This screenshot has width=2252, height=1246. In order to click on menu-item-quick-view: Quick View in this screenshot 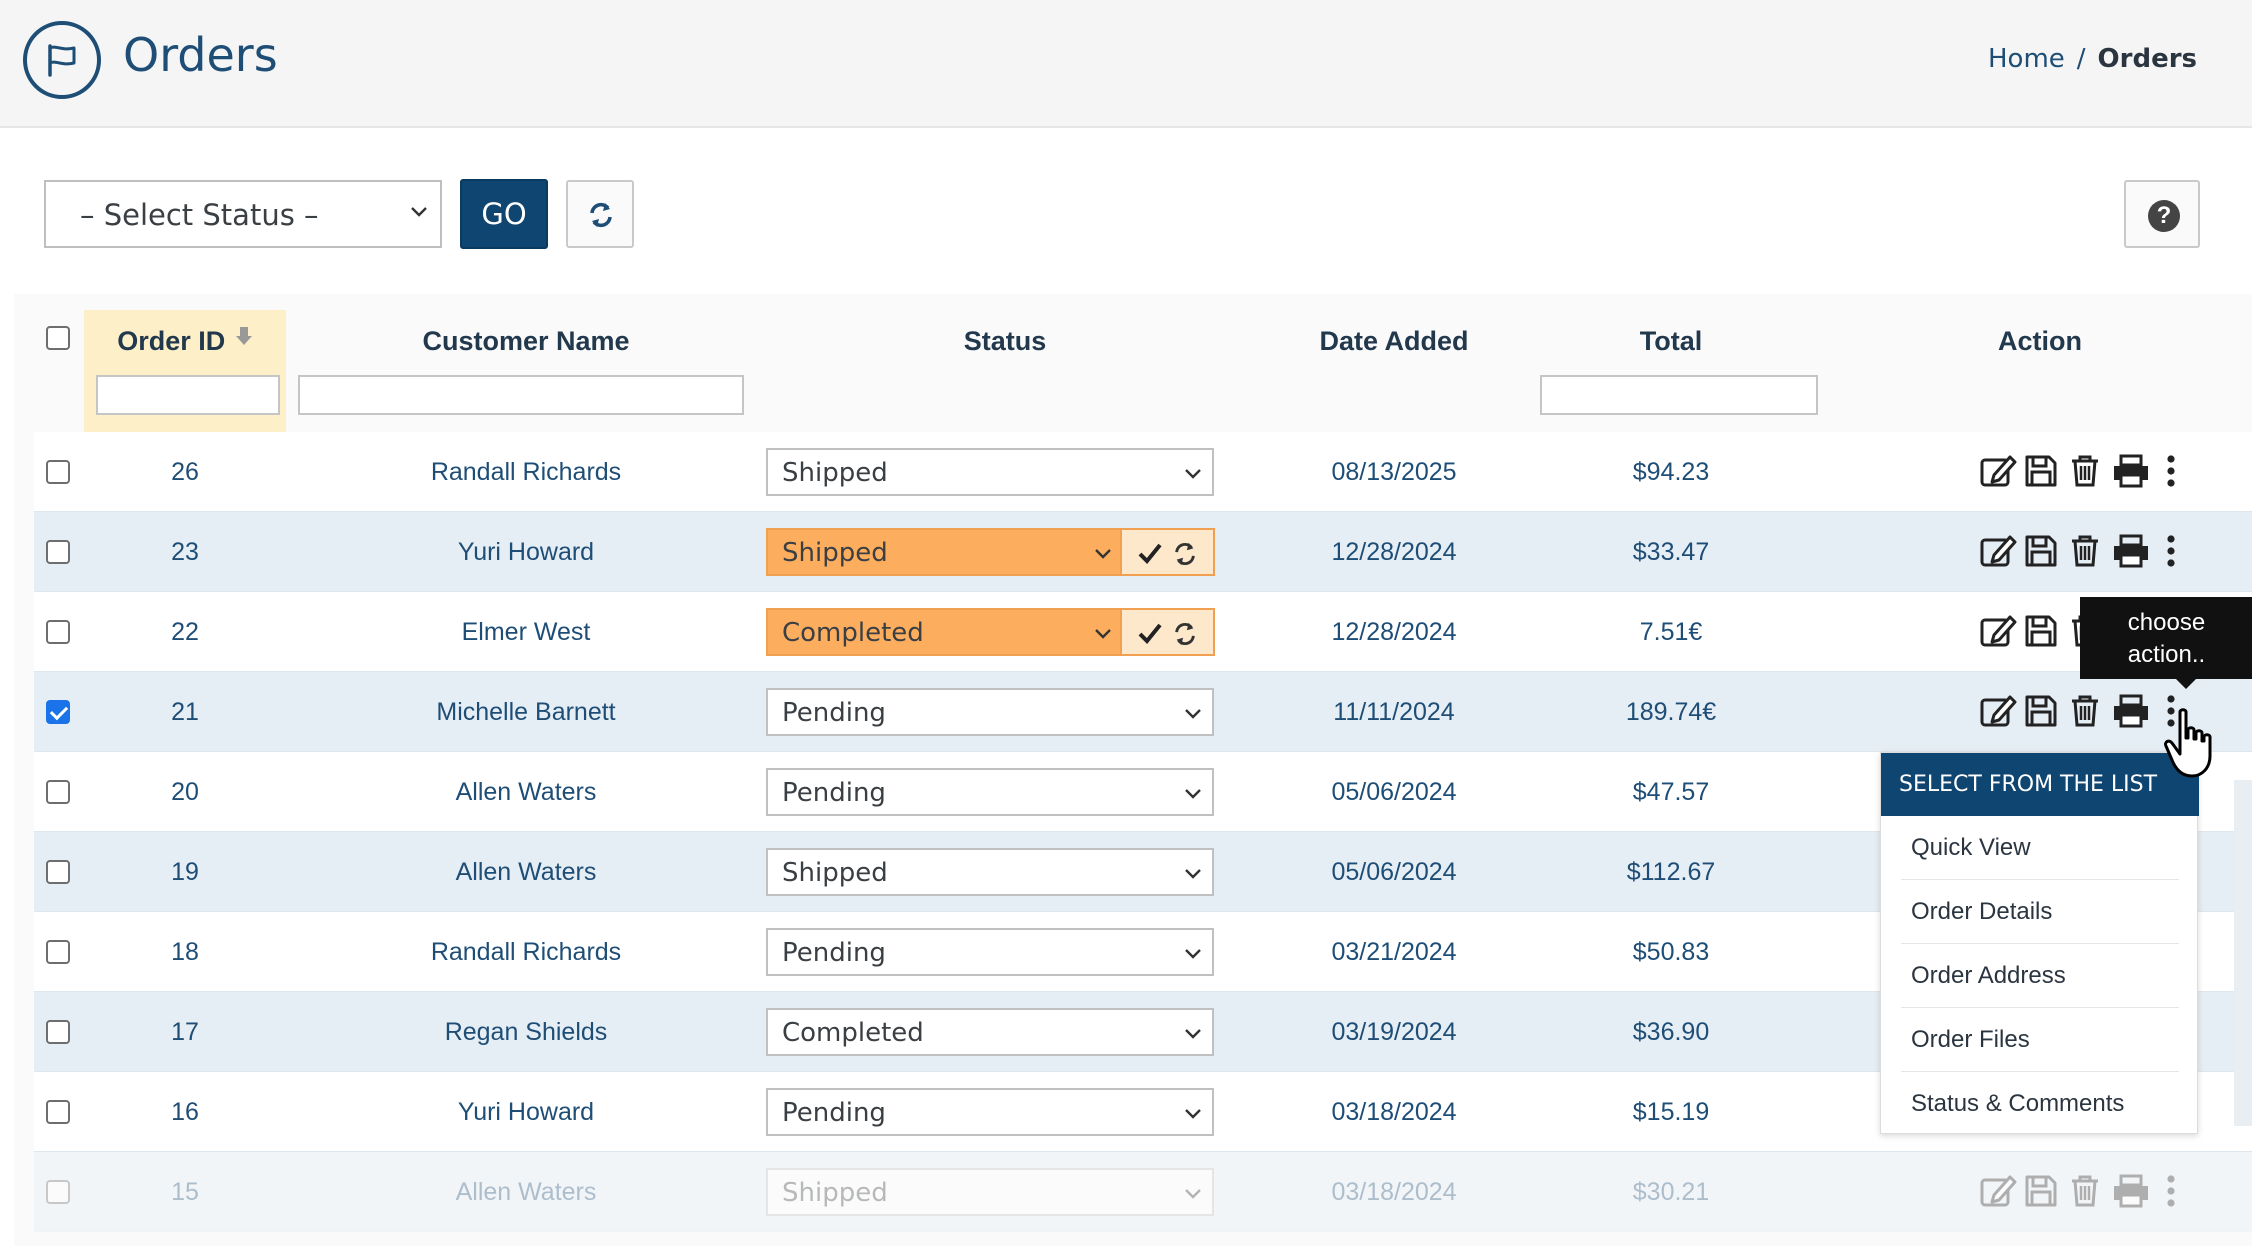, I will do `click(2040, 848)`.